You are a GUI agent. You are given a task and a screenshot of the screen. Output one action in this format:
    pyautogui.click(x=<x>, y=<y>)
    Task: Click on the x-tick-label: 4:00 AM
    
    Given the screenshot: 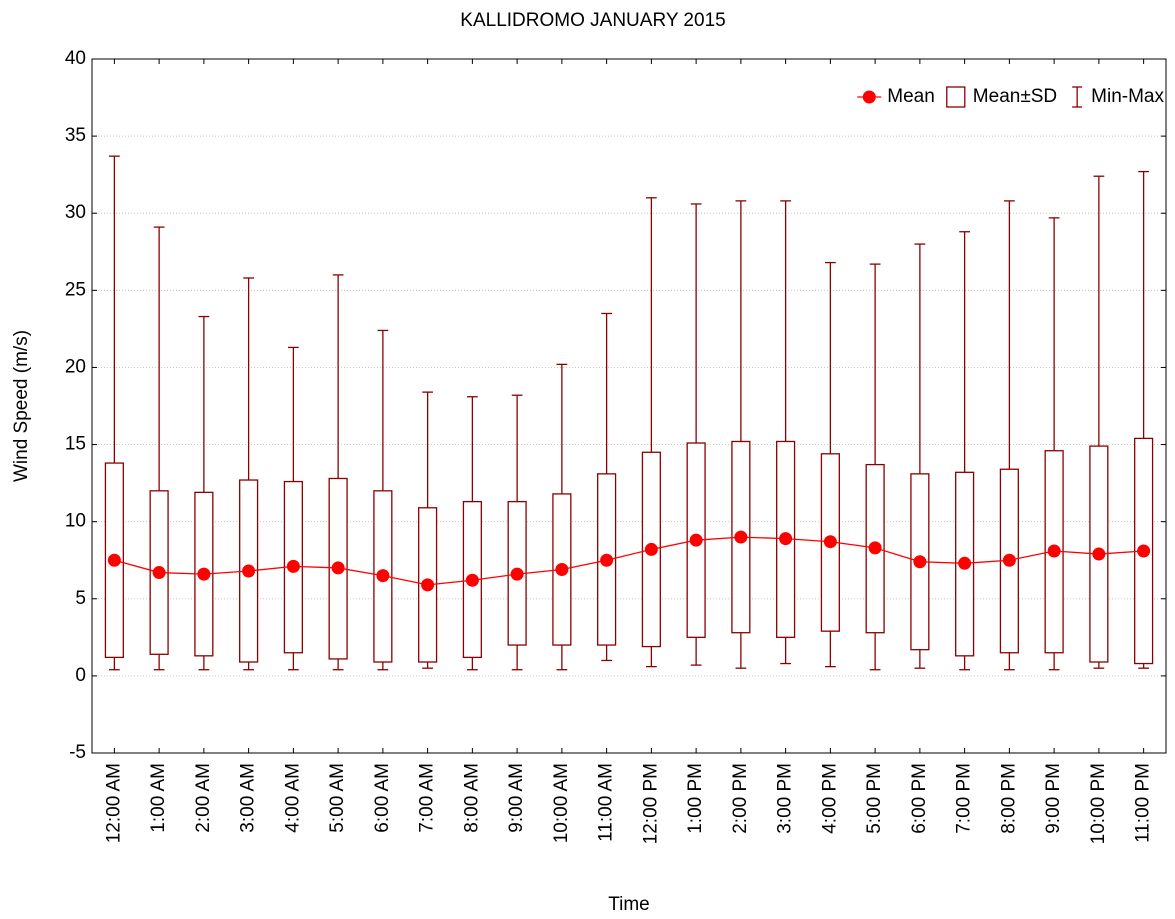 What is the action you would take?
    pyautogui.click(x=292, y=798)
    